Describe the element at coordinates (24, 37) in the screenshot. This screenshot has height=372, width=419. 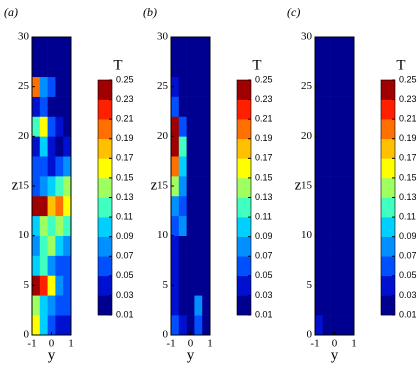
I see `y-tick-label: 30` at that location.